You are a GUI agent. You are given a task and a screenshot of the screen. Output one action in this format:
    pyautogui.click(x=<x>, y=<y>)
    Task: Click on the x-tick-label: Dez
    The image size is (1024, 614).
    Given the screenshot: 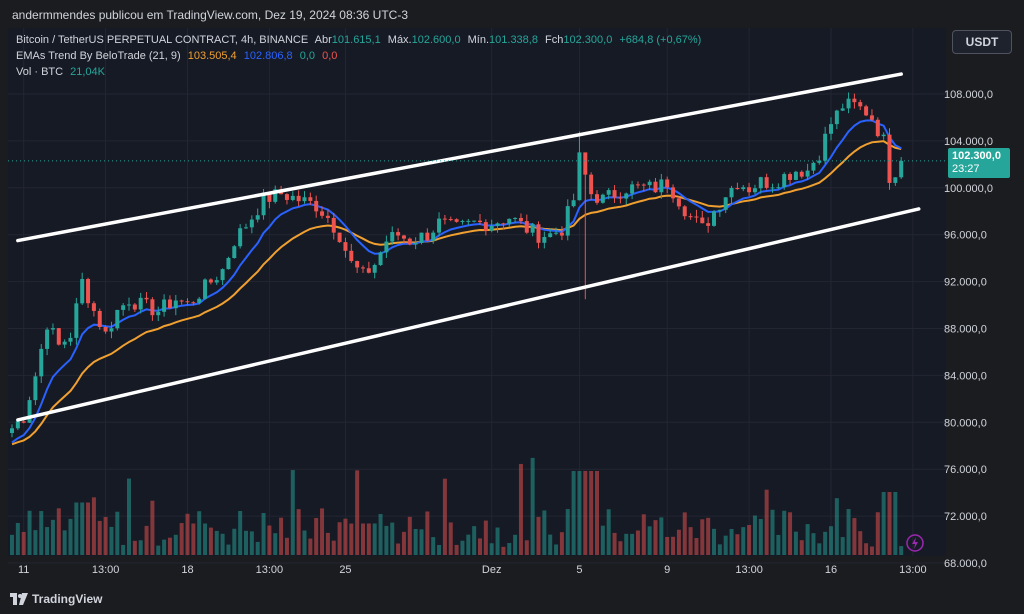 What is the action you would take?
    pyautogui.click(x=492, y=570)
    